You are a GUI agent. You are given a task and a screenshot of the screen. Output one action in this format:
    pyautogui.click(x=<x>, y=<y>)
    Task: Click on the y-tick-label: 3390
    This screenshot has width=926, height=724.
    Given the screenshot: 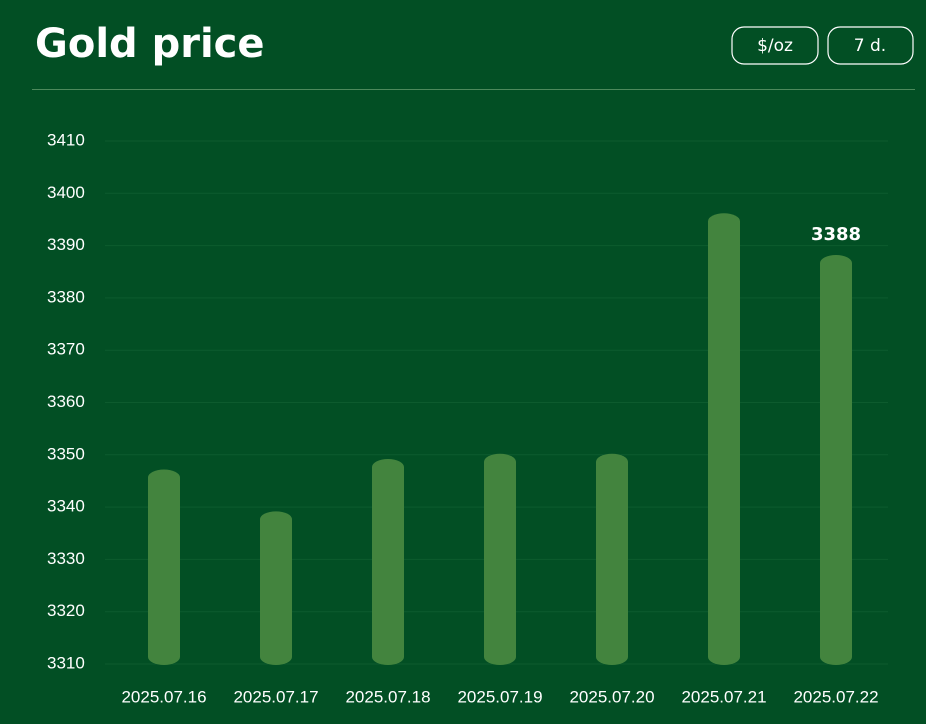 What is the action you would take?
    pyautogui.click(x=66, y=244)
    